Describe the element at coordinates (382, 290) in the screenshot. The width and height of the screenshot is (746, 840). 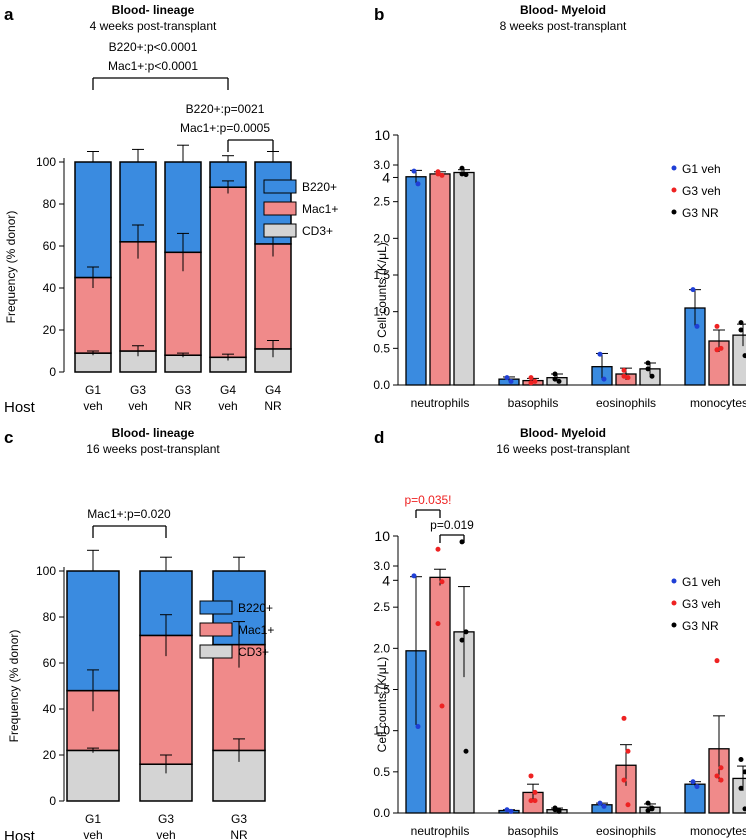
I see `y-axis-label-b: Cell counts (K/μL)` at that location.